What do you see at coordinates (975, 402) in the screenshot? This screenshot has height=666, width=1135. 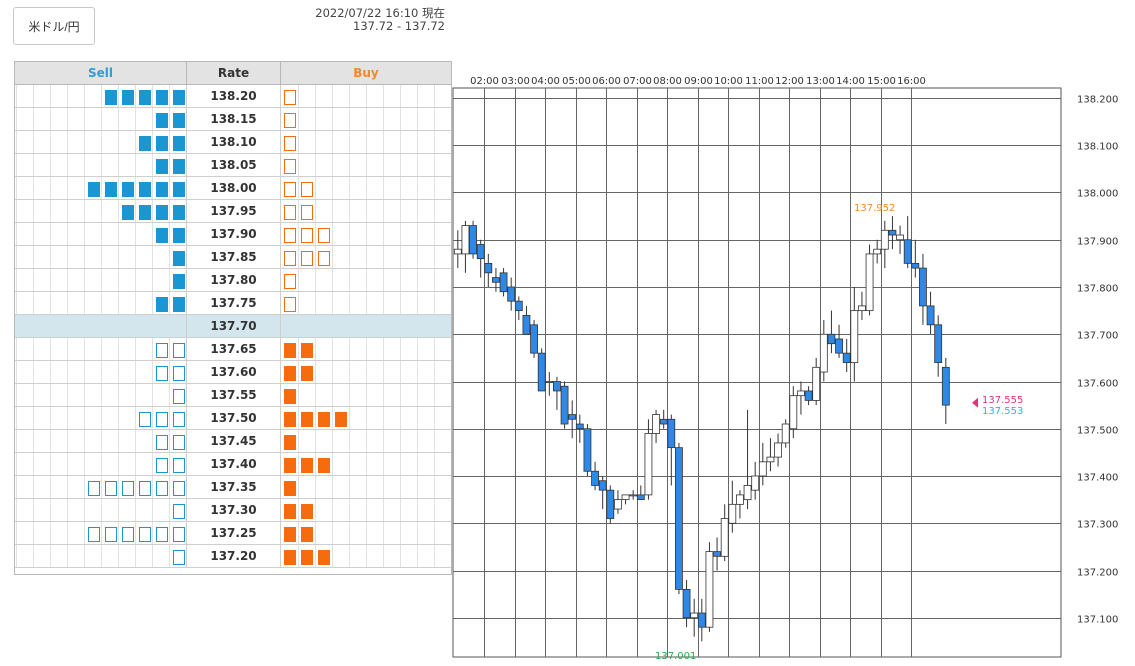 I see `current-price-marker` at bounding box center [975, 402].